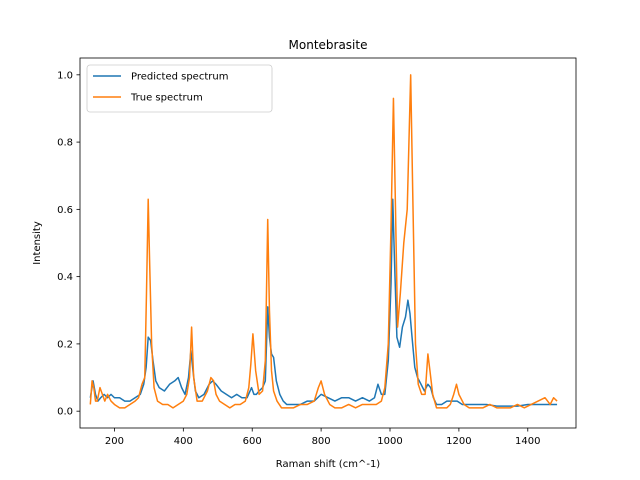  I want to click on y-tick-label: 0.0, so click(65, 412).